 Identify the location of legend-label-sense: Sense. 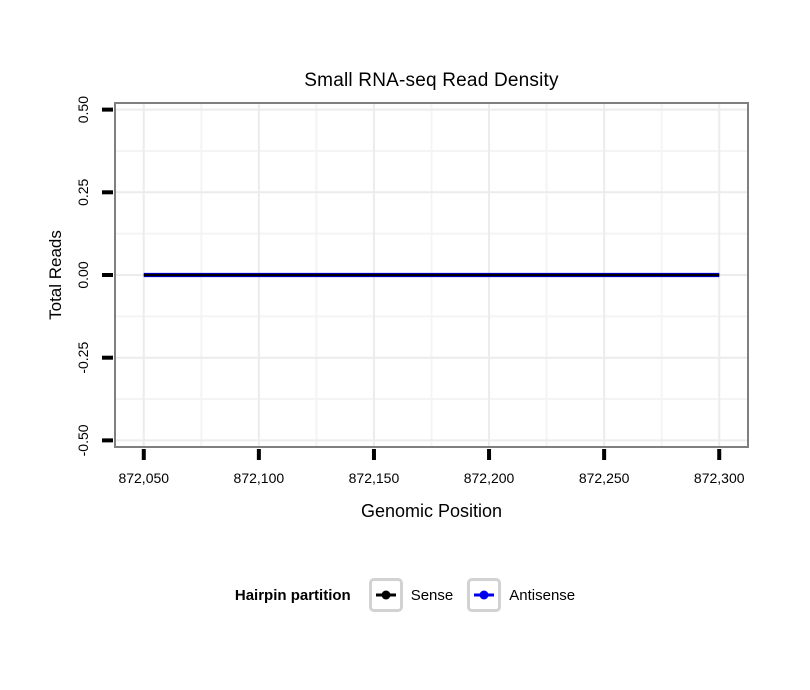
(432, 595).